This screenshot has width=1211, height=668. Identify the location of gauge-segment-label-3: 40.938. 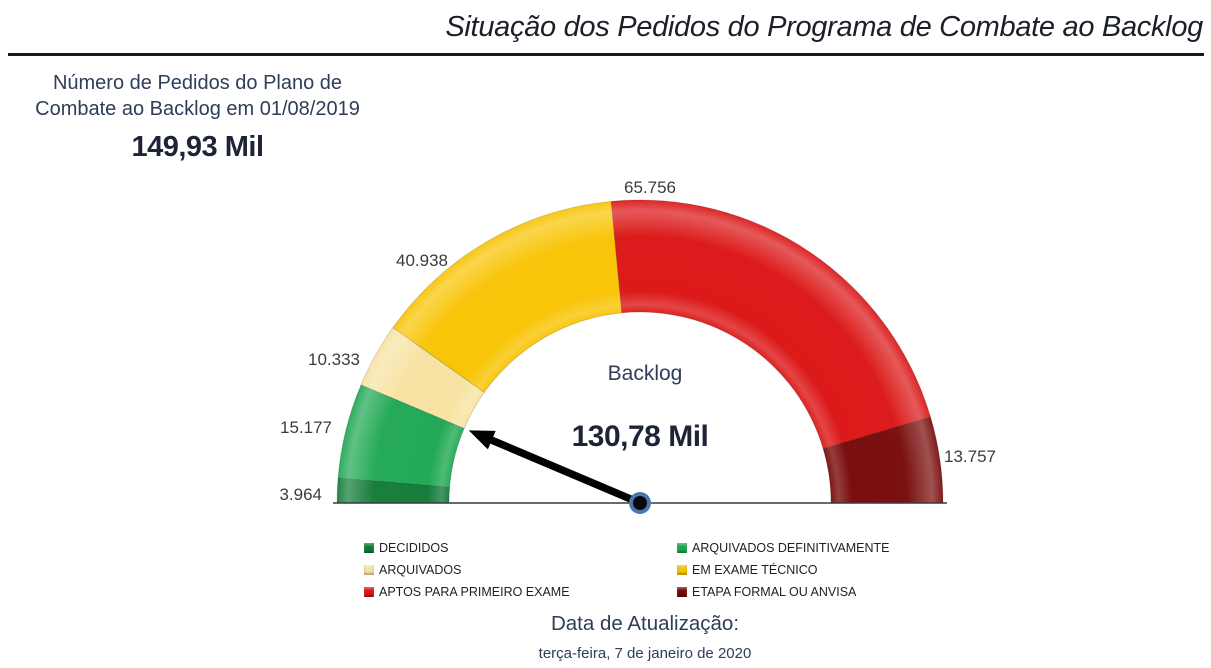
(422, 260).